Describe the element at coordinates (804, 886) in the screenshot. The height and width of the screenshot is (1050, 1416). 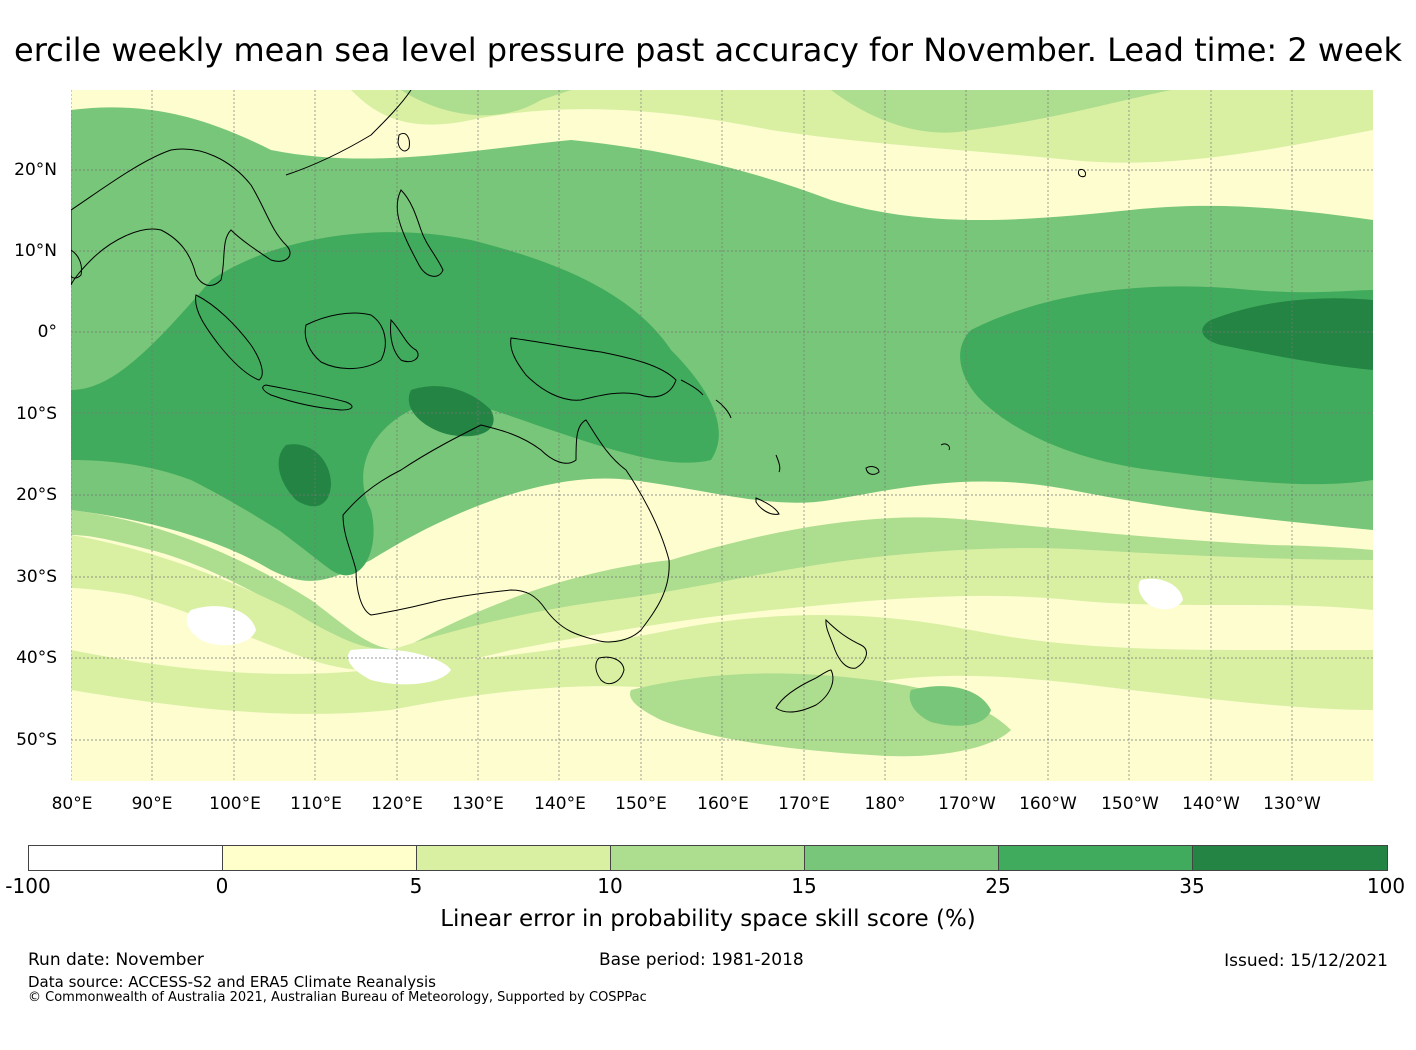
I see `colorbar-tick: 15` at that location.